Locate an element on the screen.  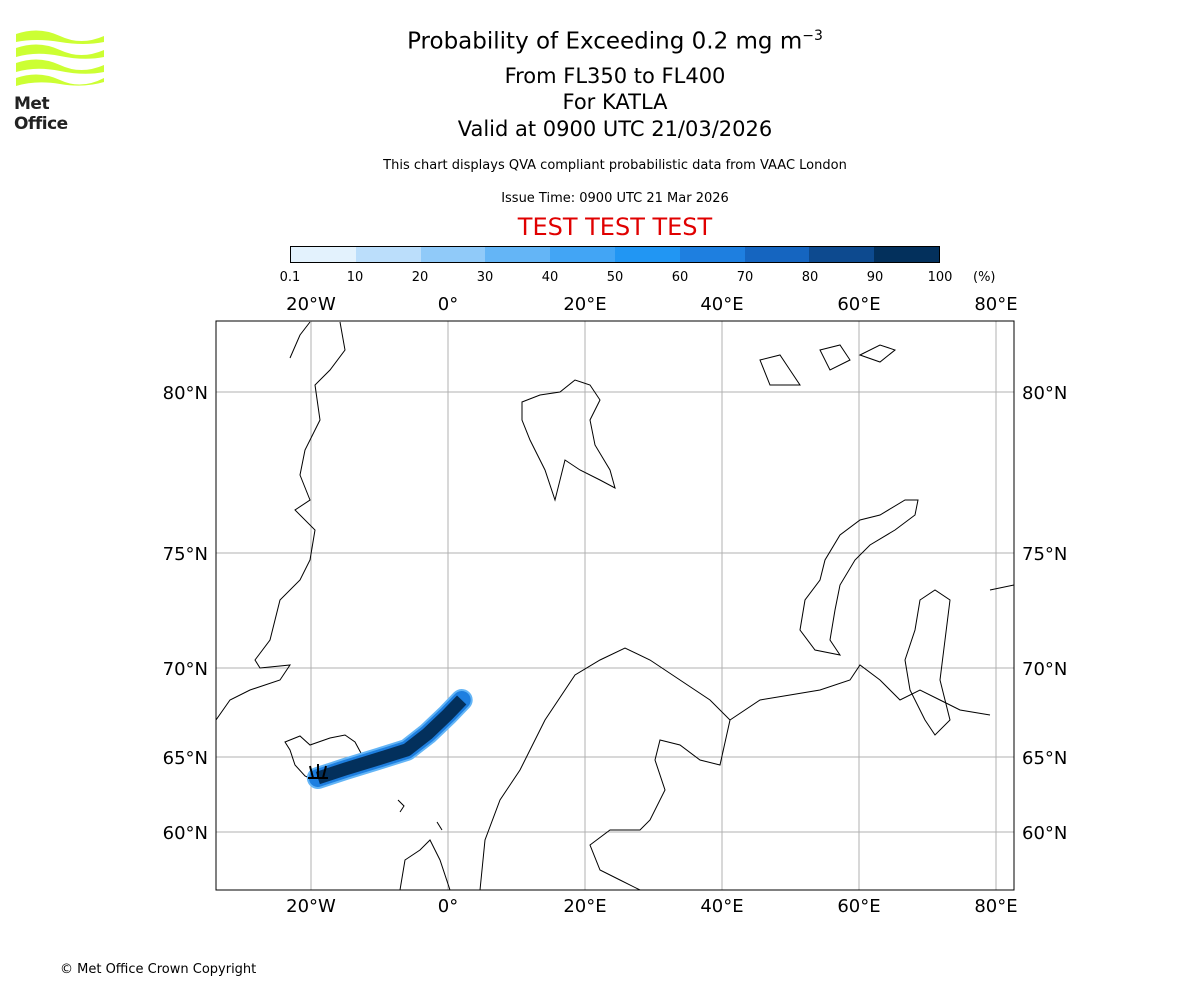
ash-plume is located at coordinates (389, 739).